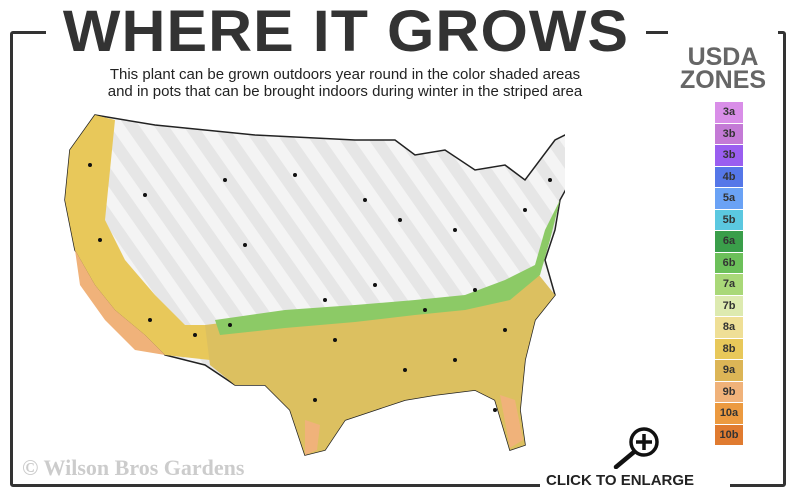 The image size is (800, 500). What do you see at coordinates (729, 262) in the screenshot?
I see `zone-swatch-6b: 6b` at bounding box center [729, 262].